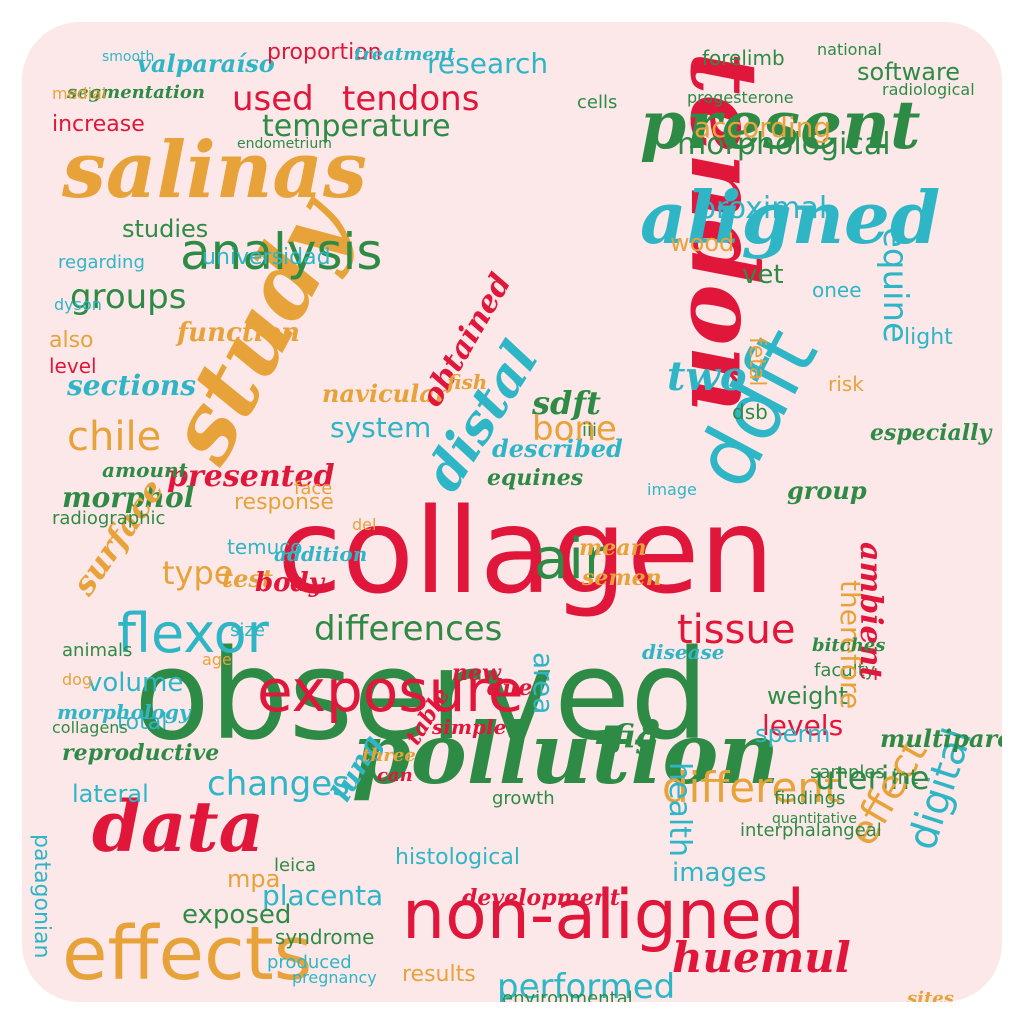 This screenshot has width=1024, height=1024. What do you see at coordinates (254, 879) in the screenshot?
I see `word-mpa: mpa` at bounding box center [254, 879].